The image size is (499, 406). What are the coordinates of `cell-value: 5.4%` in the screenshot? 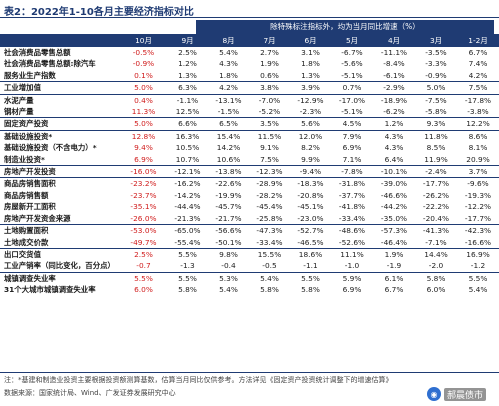 It's located at (228, 290).